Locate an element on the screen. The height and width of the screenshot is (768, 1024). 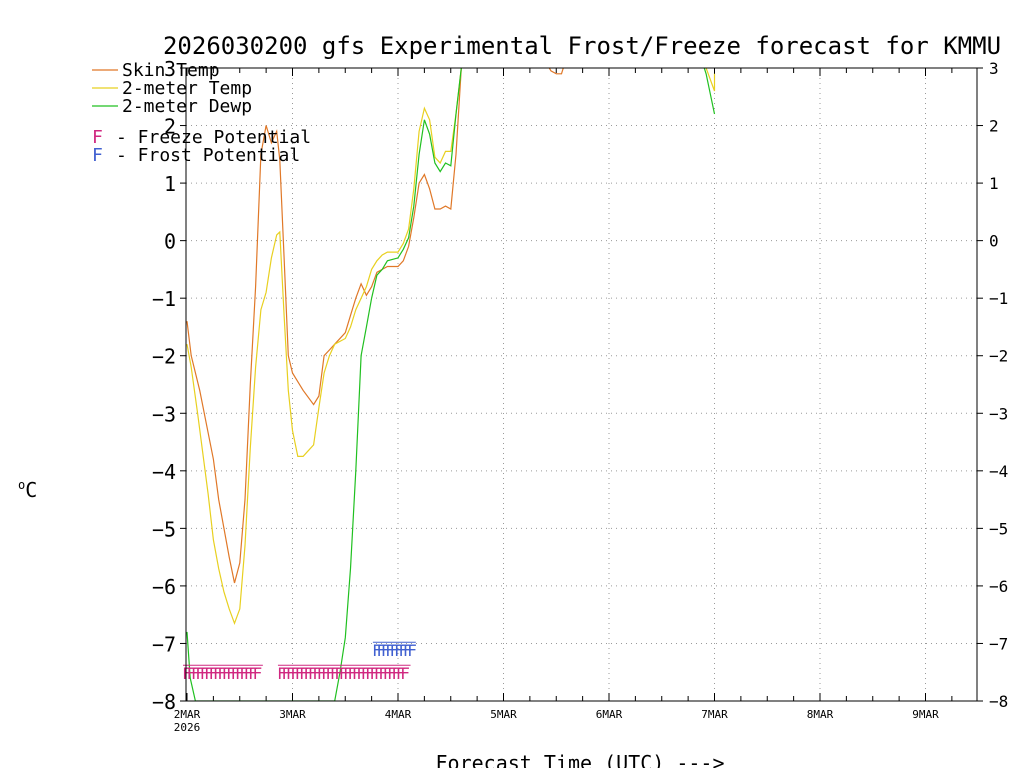
legend-symbol-label: - Frost Potential is located at coordinates (208, 155).